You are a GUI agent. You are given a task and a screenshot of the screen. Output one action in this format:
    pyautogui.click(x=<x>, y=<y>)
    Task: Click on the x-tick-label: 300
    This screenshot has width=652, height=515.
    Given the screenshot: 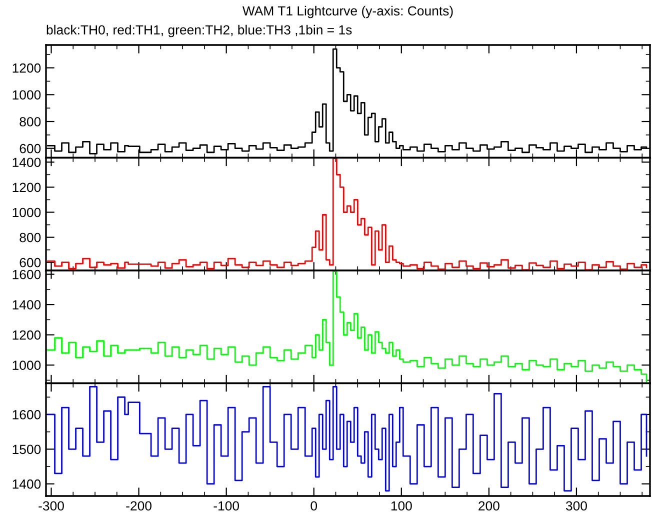 What is the action you would take?
    pyautogui.click(x=576, y=506)
    